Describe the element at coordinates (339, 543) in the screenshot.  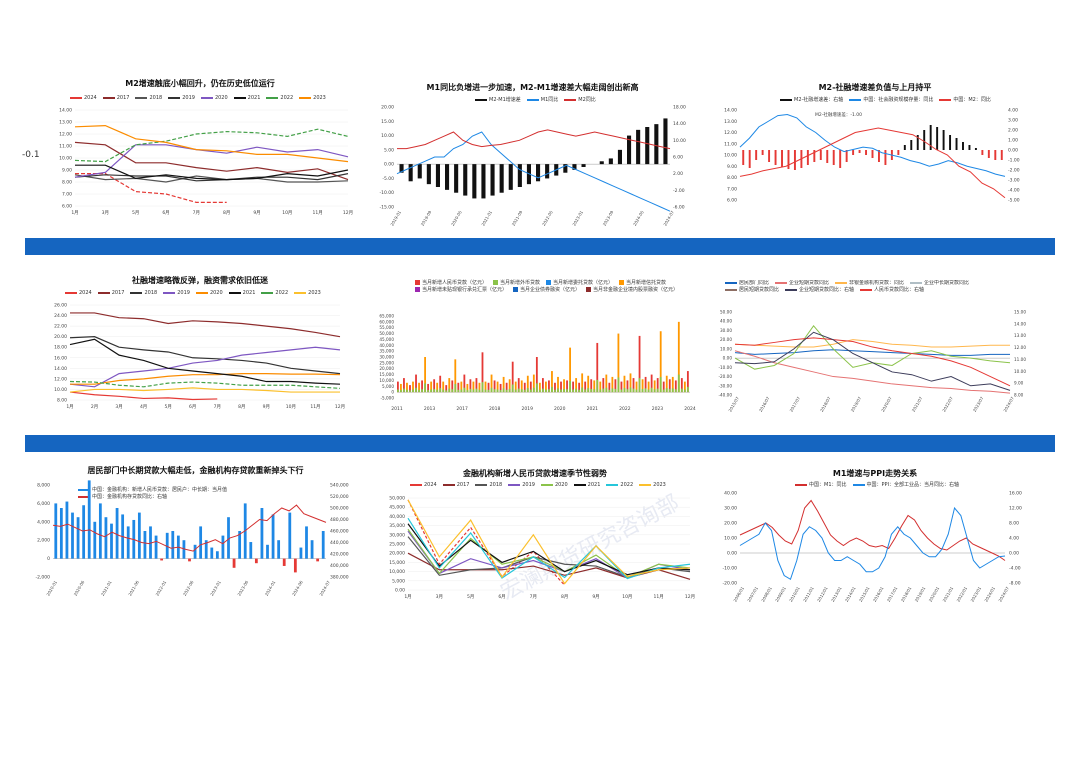
I see `y2-tick-label: 440,000` at that location.